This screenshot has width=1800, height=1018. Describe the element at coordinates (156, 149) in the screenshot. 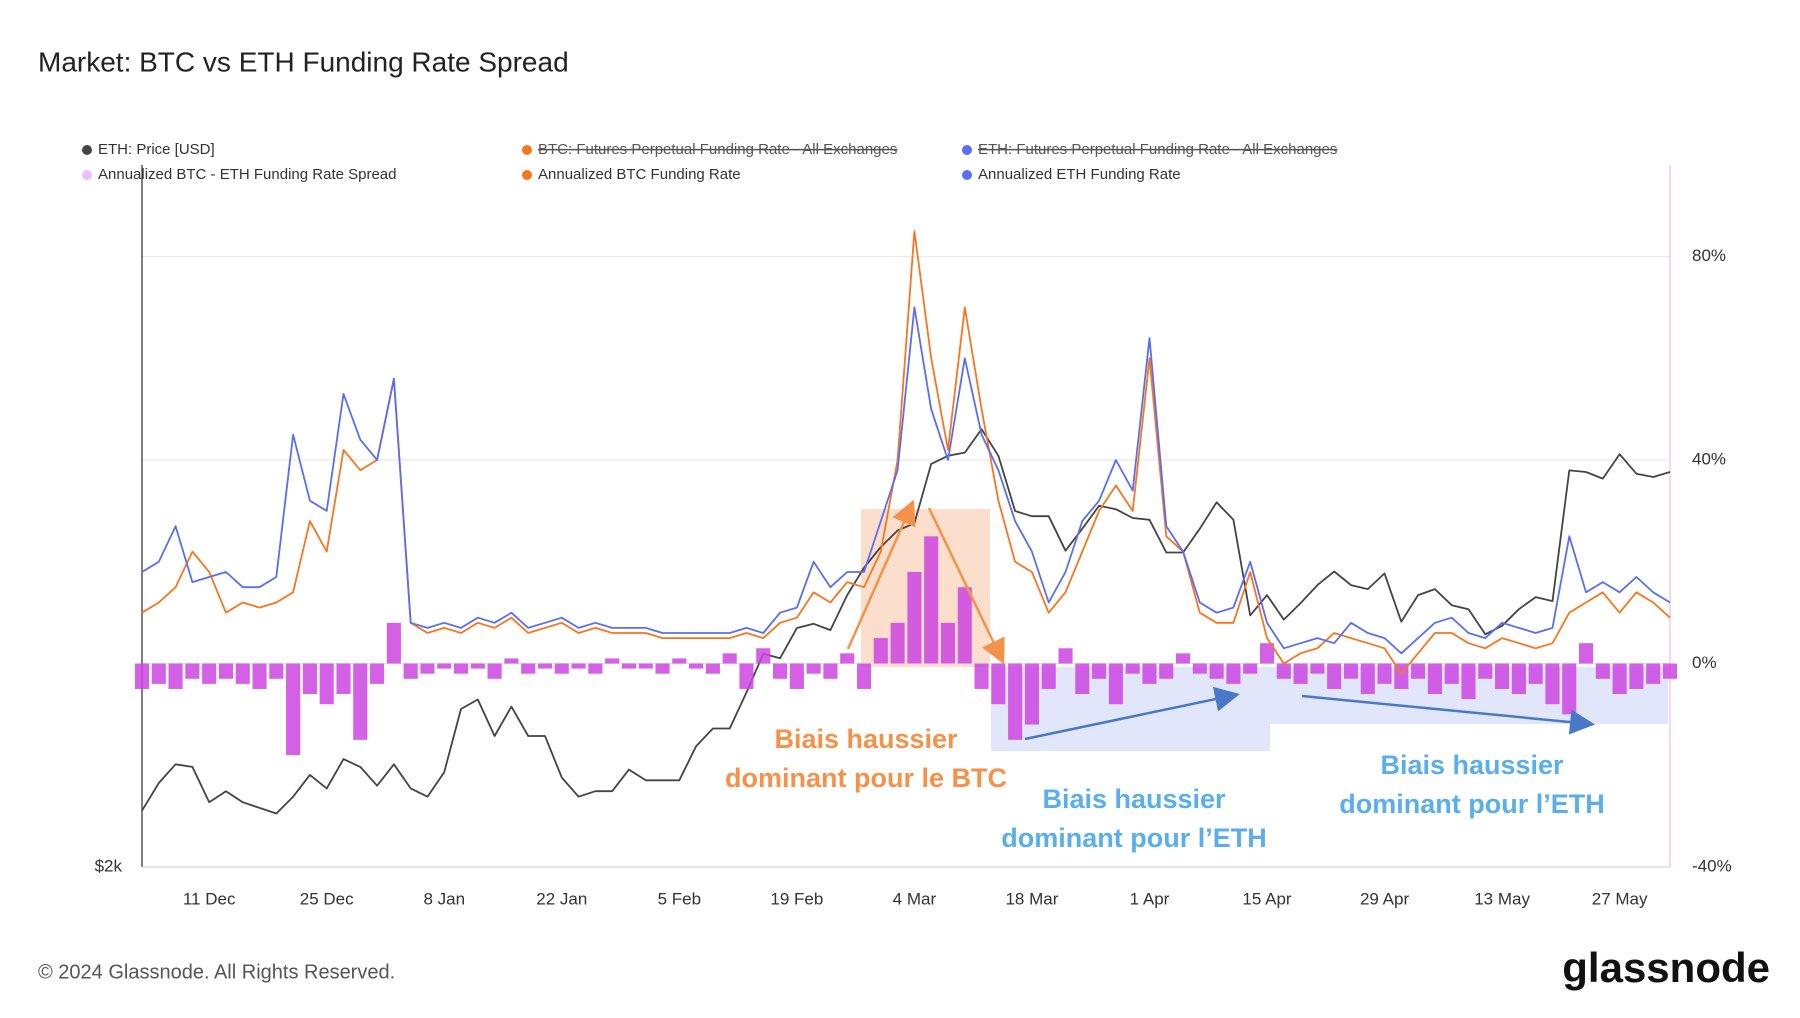

I see `legend-label: ETH: Price [USD]` at that location.